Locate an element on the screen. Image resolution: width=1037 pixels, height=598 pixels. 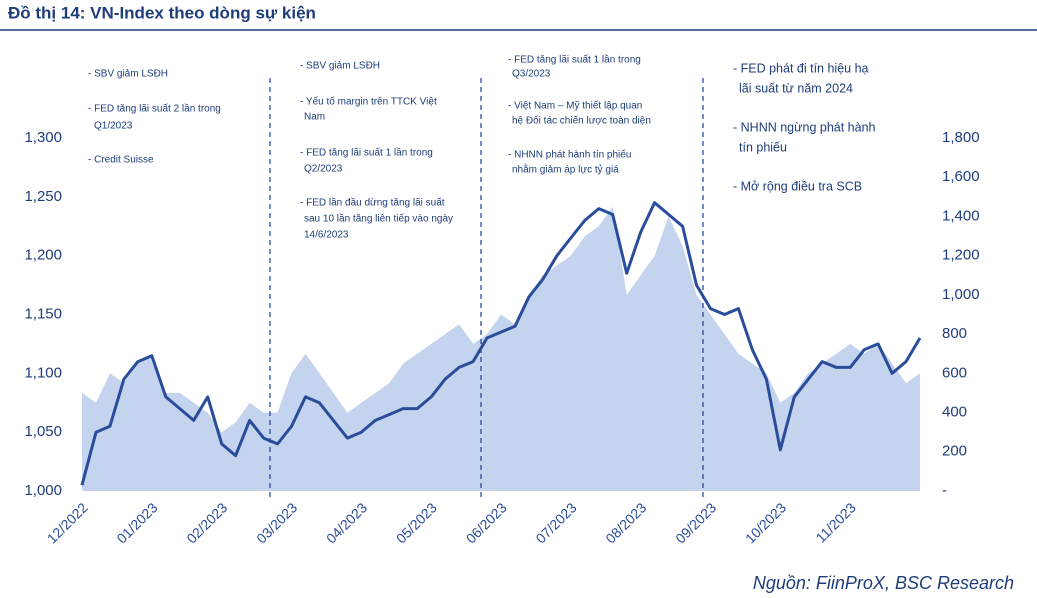
y2-tick-label: 1,200 is located at coordinates (961, 255).